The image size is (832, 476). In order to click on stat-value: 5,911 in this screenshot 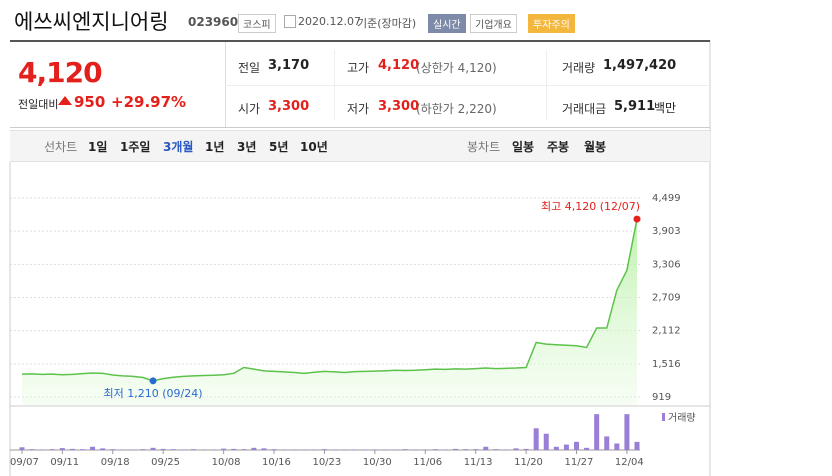, I will do `click(635, 106)`.